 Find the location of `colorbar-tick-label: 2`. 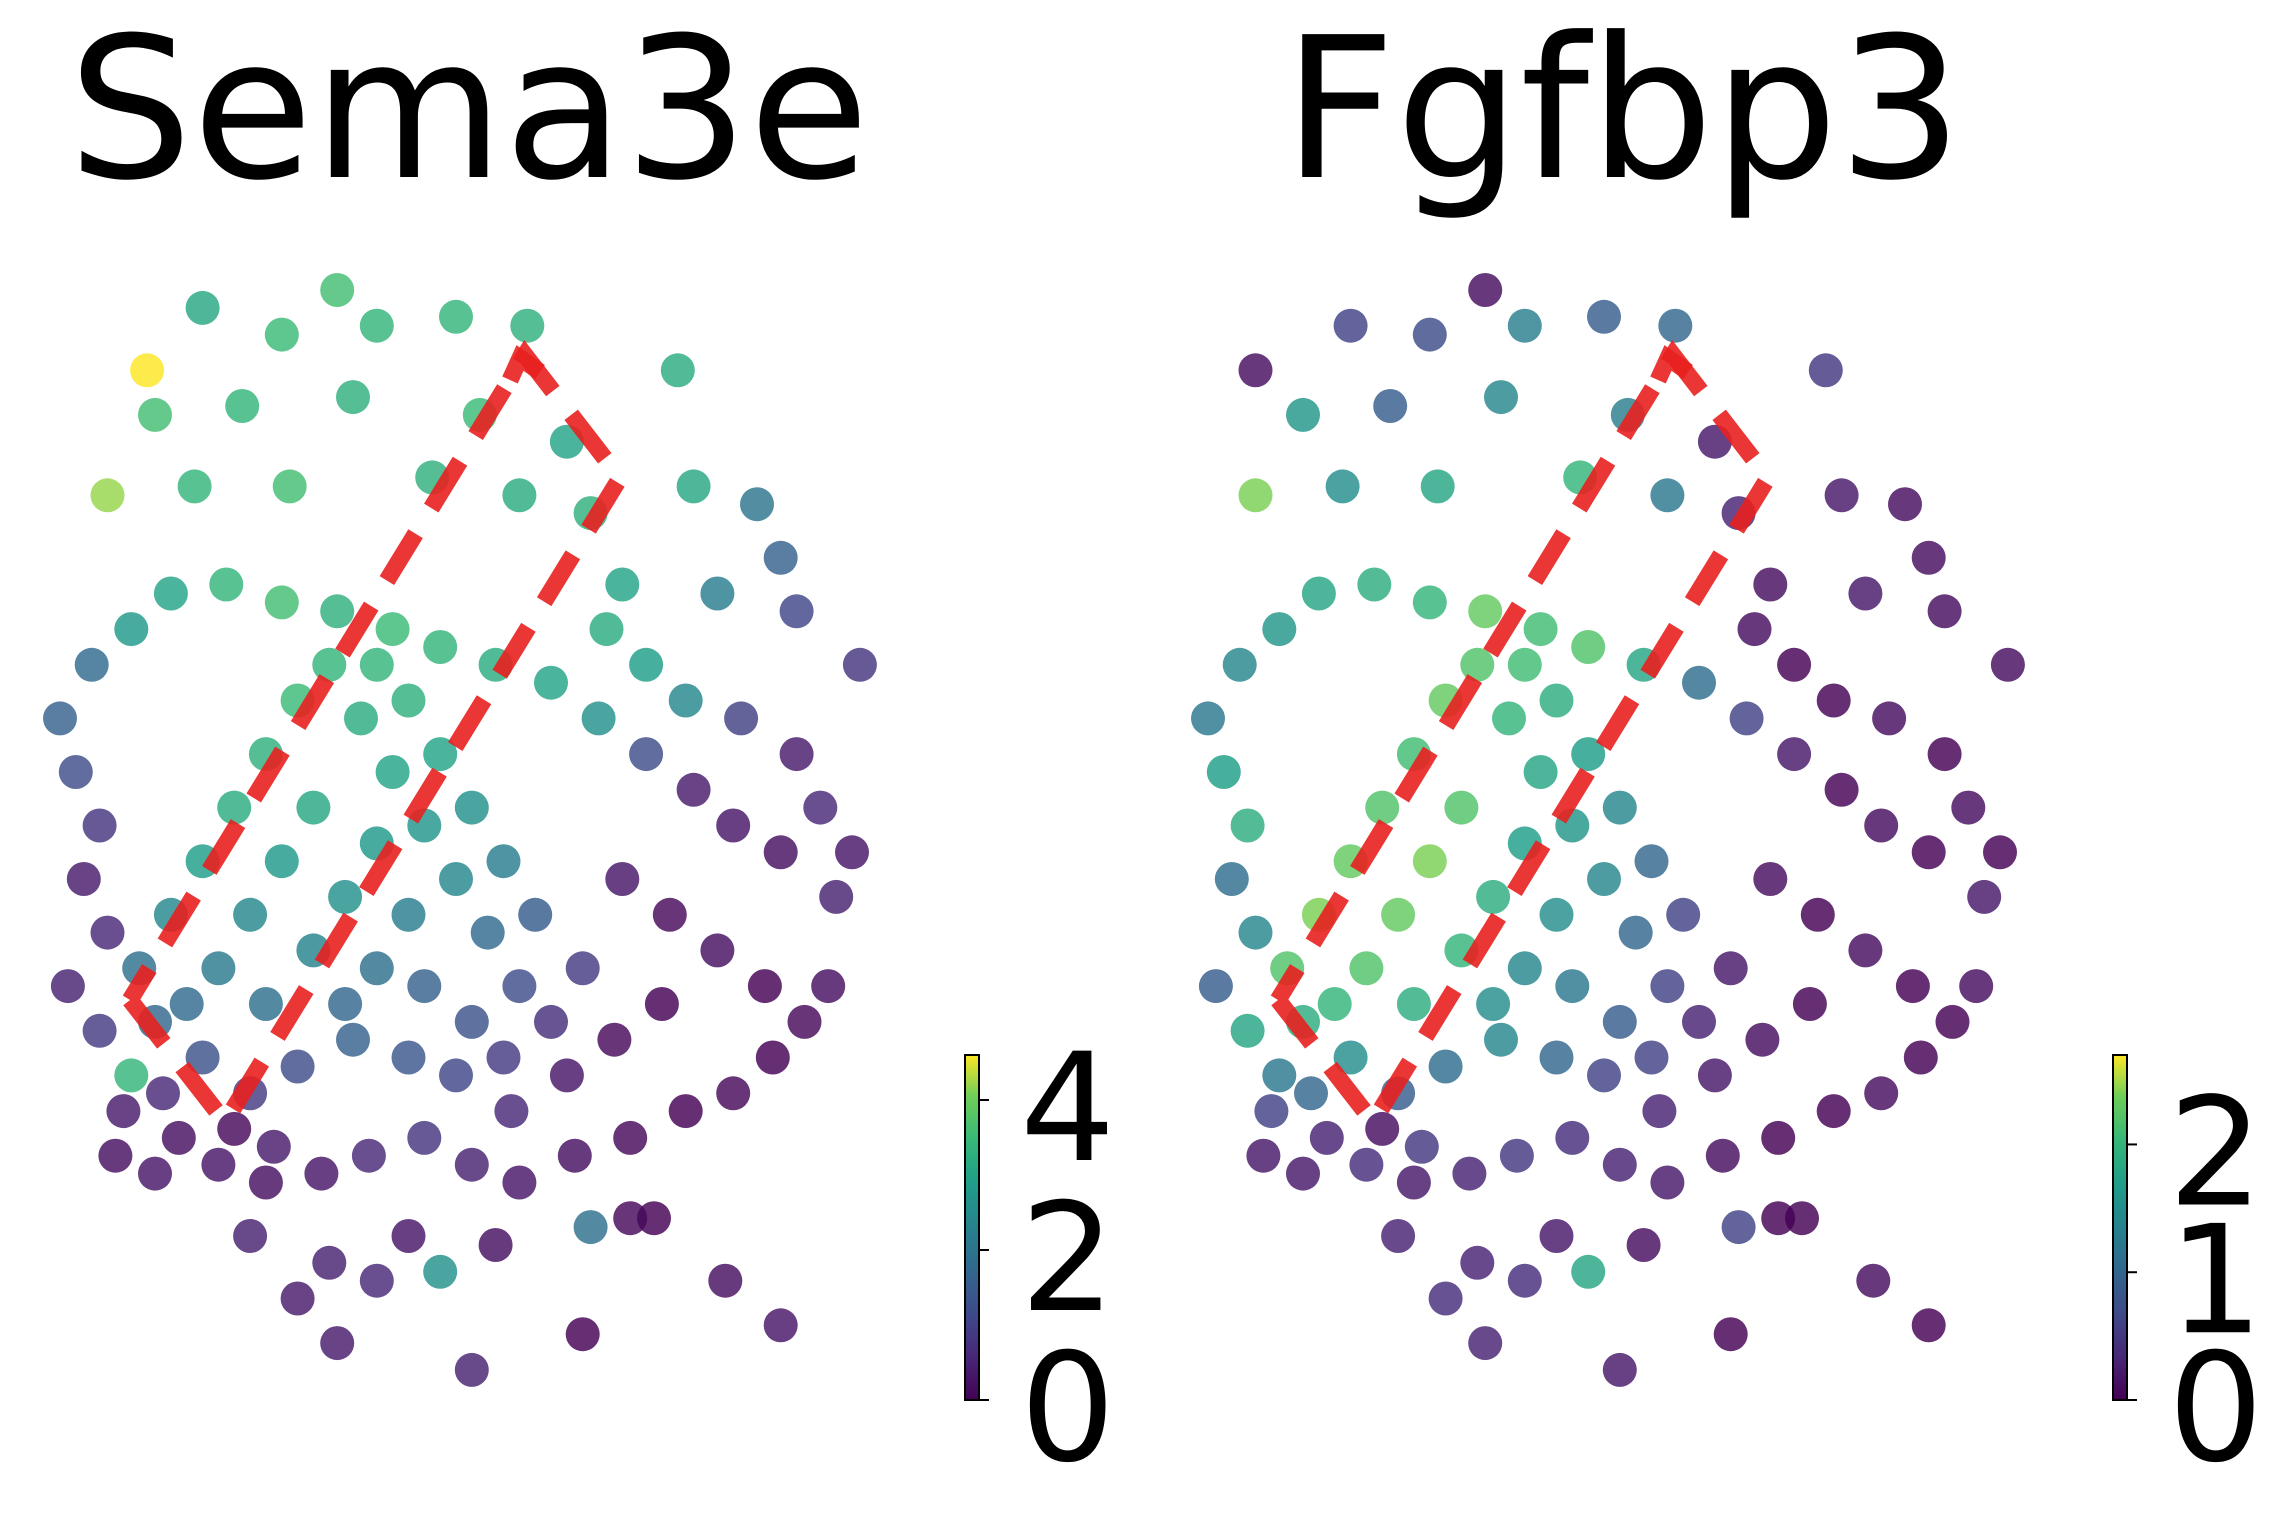

colorbar-tick-label: 2 is located at coordinates (1067, 1259).